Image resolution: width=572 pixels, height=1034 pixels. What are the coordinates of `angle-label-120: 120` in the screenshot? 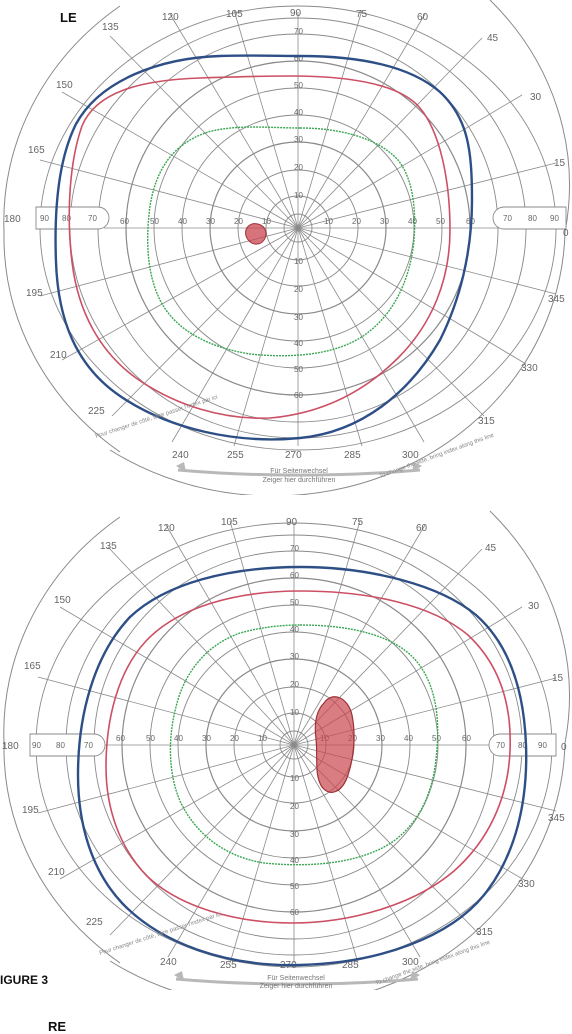 It's located at (166, 528).